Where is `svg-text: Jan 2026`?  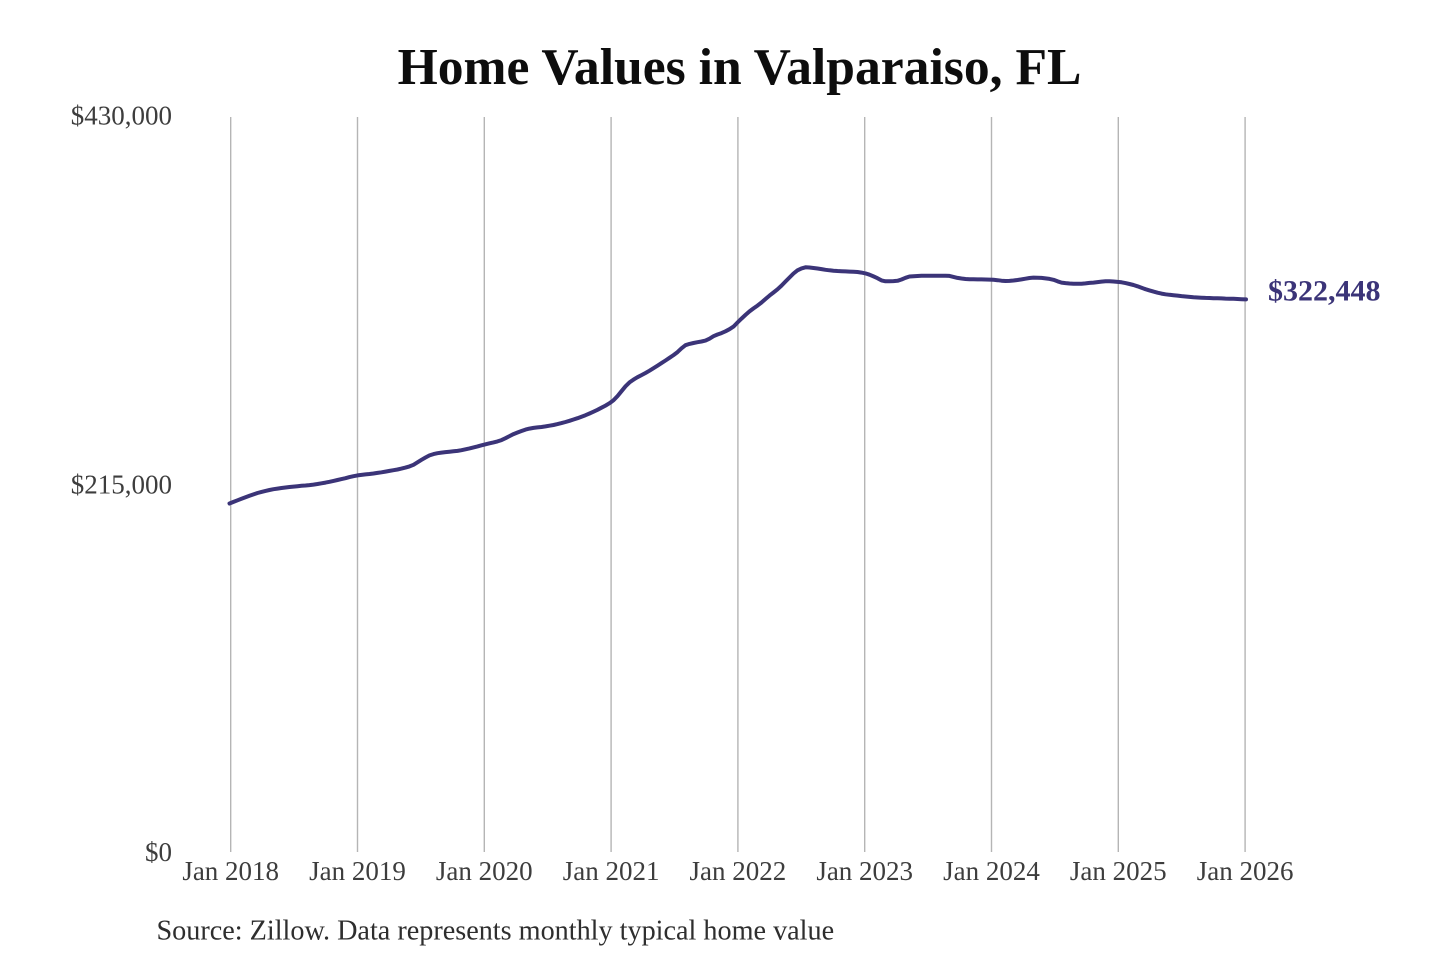 svg-text: Jan 2026 is located at coordinates (1245, 871).